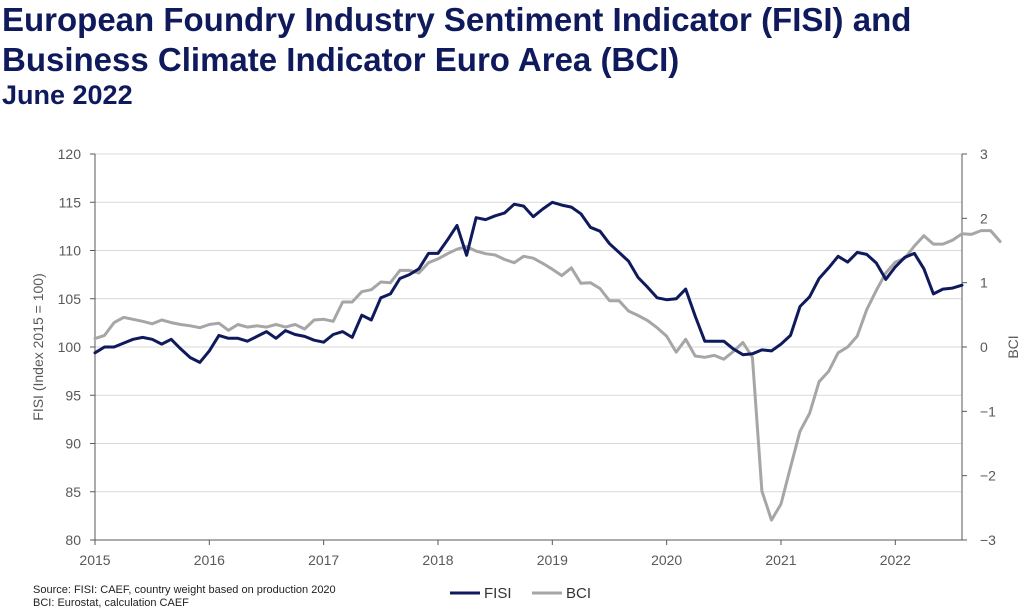  What do you see at coordinates (984, 154) in the screenshot?
I see `y-right-tick-label: 3` at bounding box center [984, 154].